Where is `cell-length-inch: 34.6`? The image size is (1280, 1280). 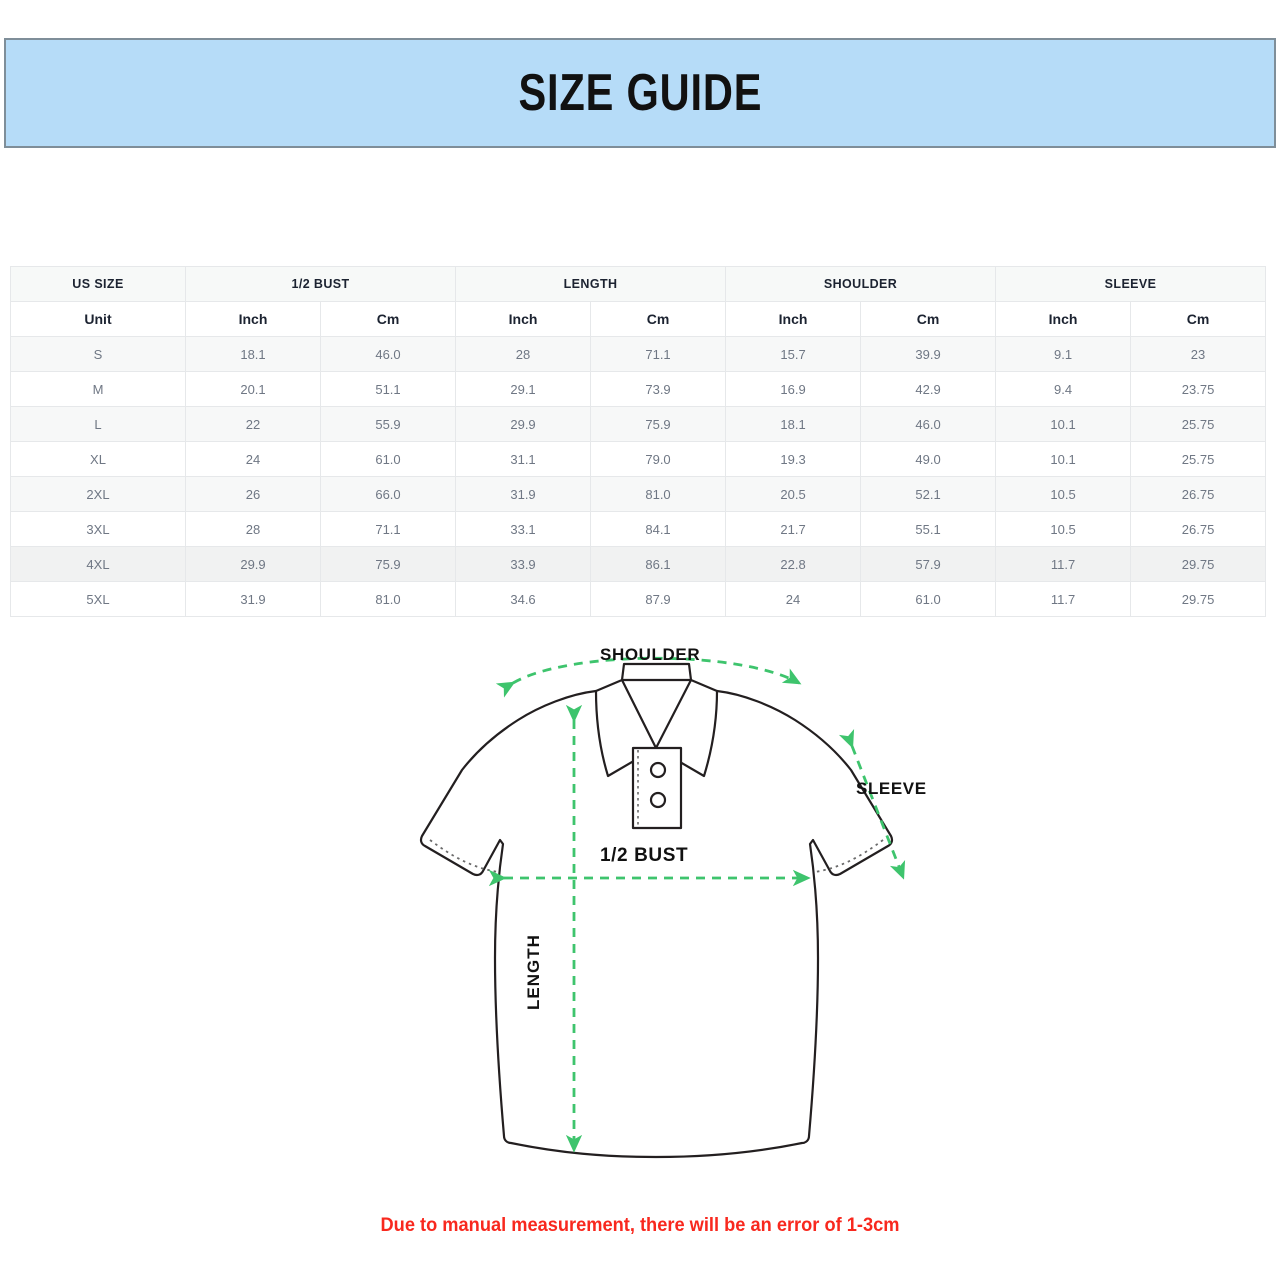 cell-length-inch: 34.6 is located at coordinates (523, 599).